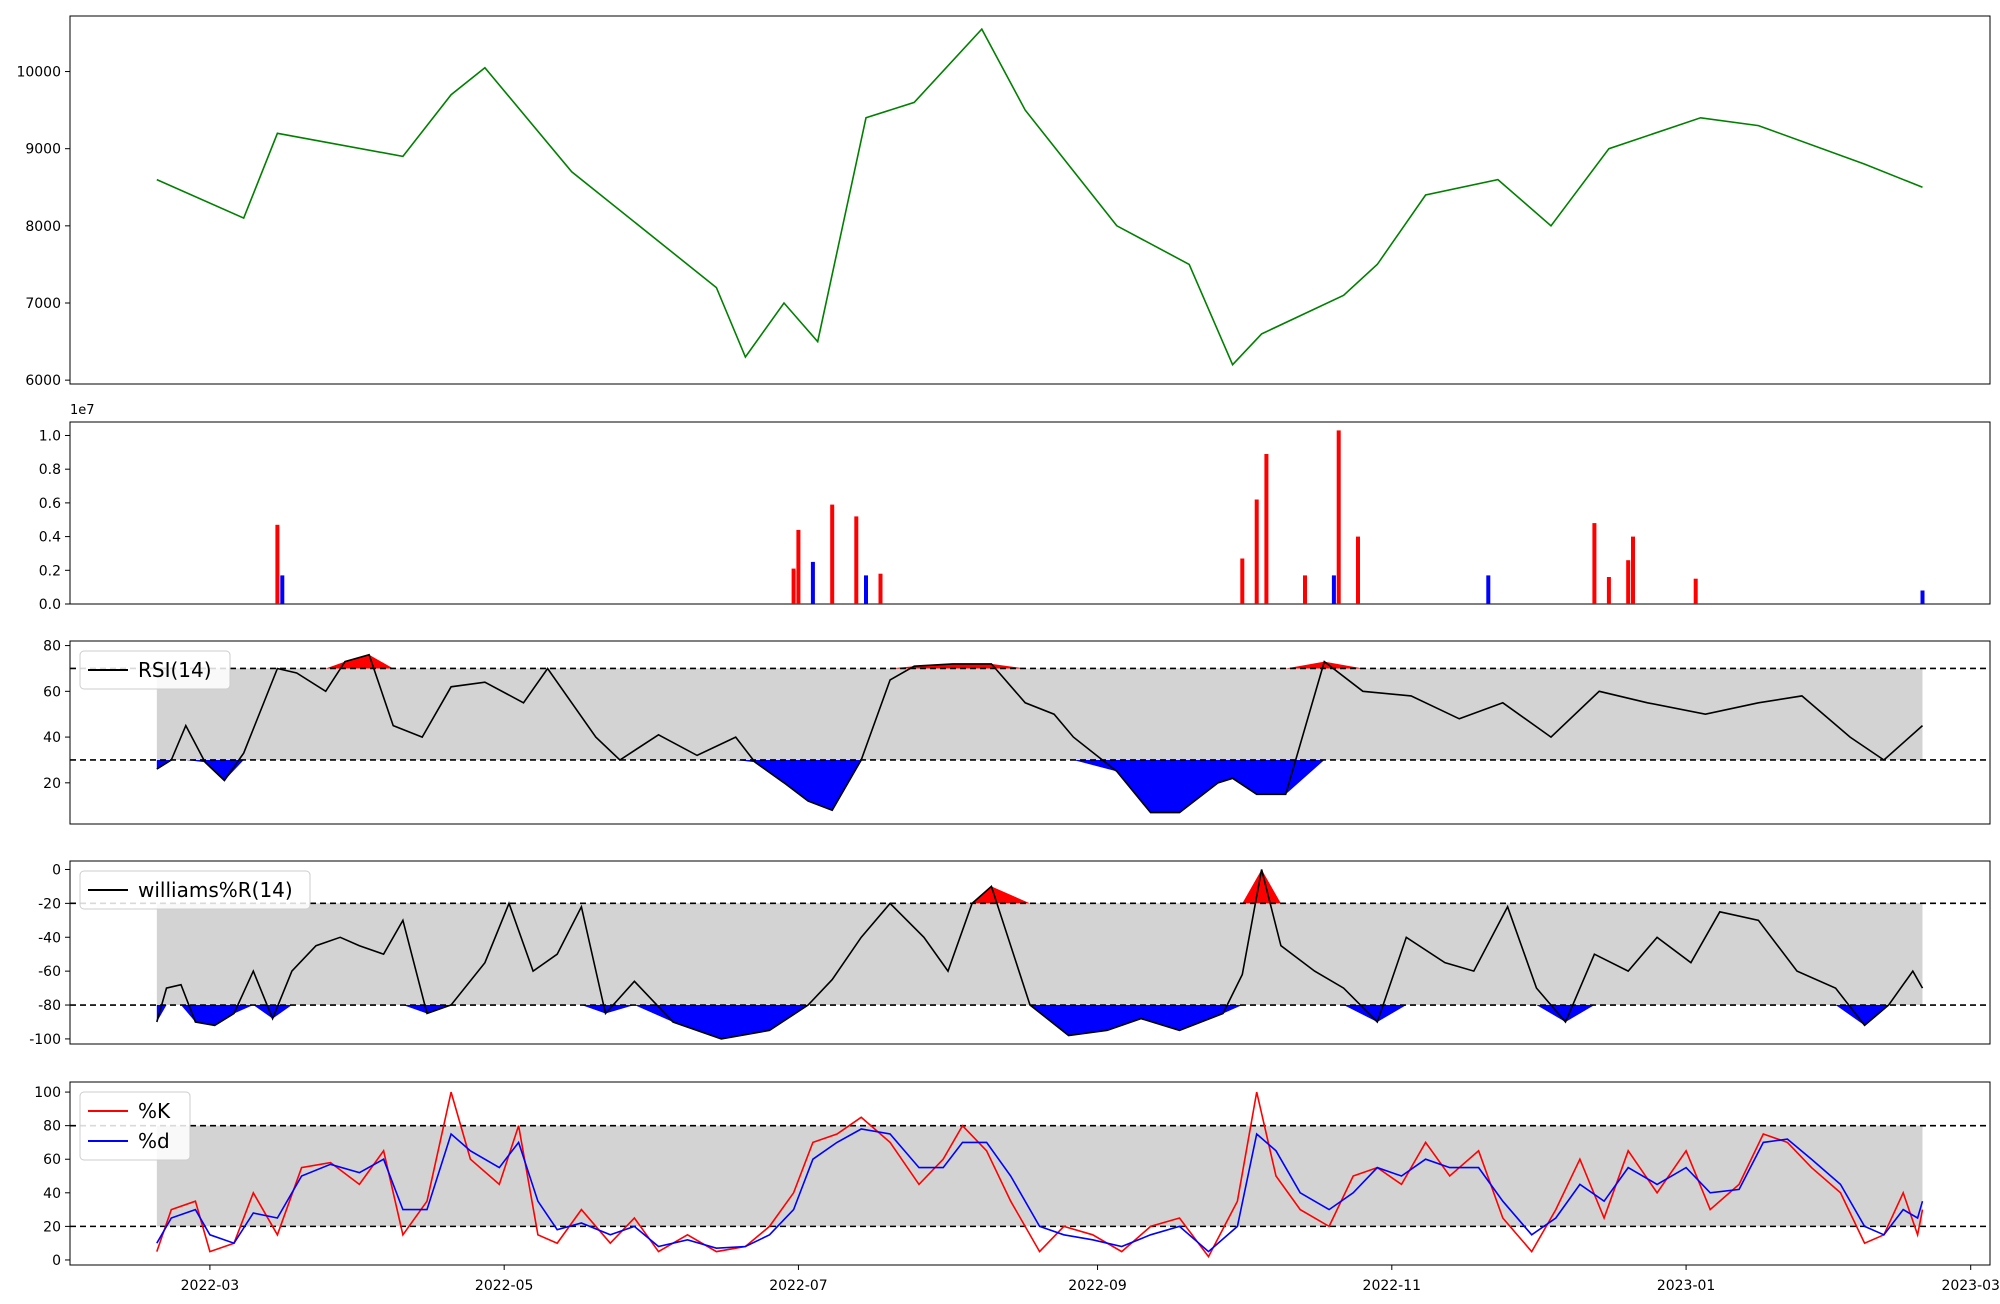  What do you see at coordinates (175, 670) in the screenshot?
I see `legend-label: RSI(14)` at bounding box center [175, 670].